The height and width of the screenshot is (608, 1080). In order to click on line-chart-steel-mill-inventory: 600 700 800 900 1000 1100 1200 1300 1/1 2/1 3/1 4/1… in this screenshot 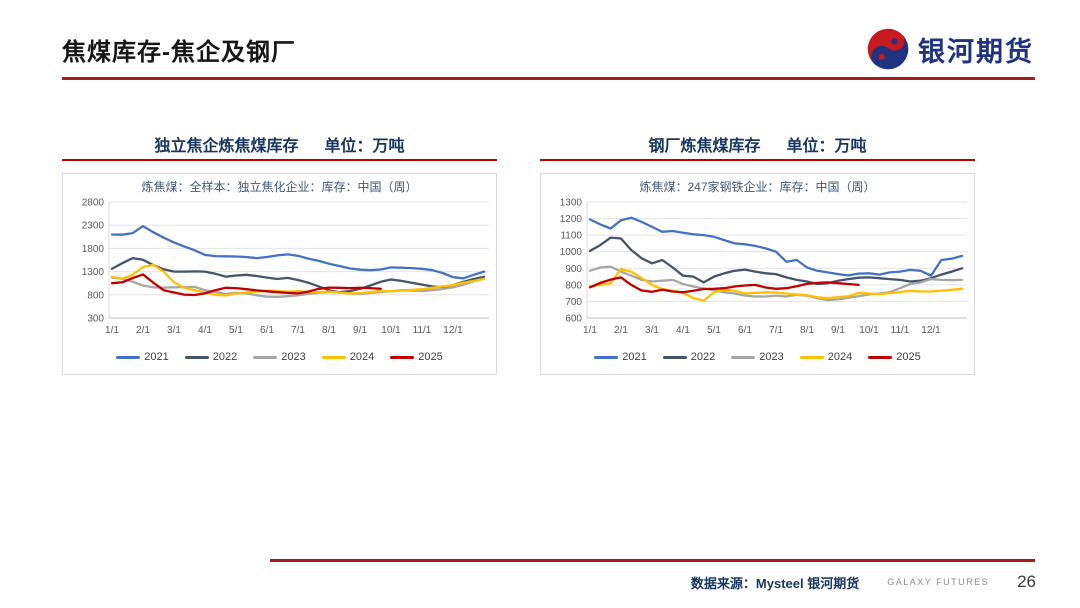, I will do `click(763, 267)`.